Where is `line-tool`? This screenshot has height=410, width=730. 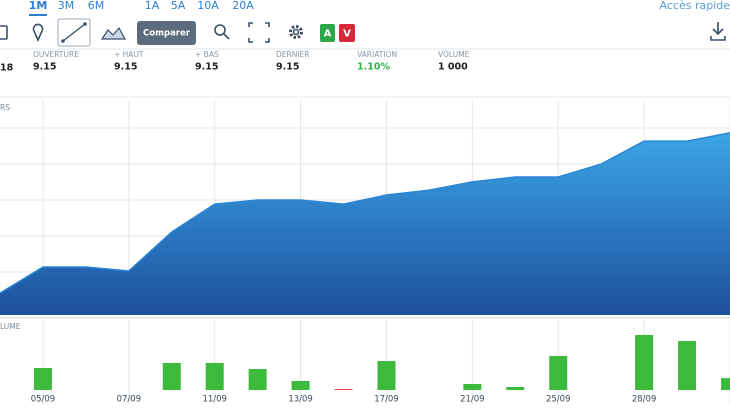
line-tool is located at coordinates (74, 32).